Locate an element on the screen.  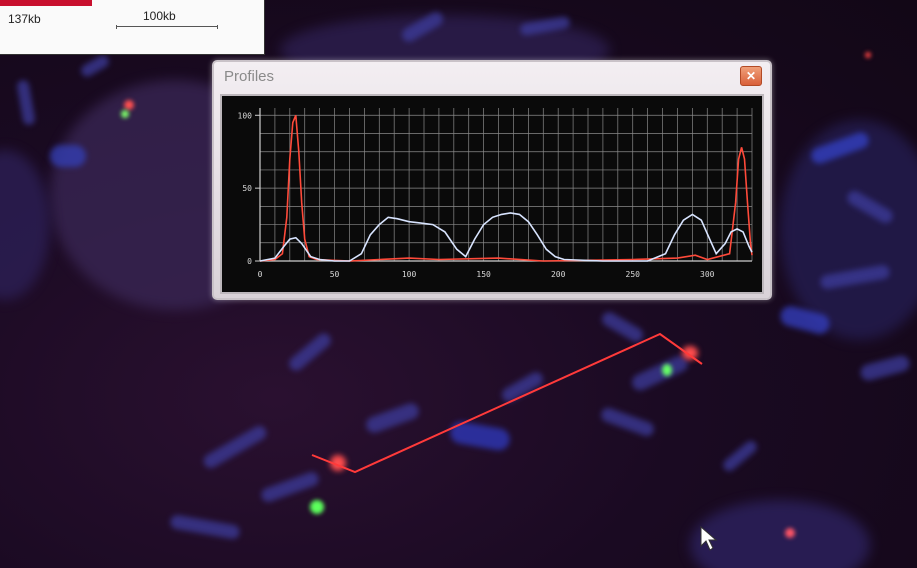
x-tick-label: 0 is located at coordinates (260, 274).